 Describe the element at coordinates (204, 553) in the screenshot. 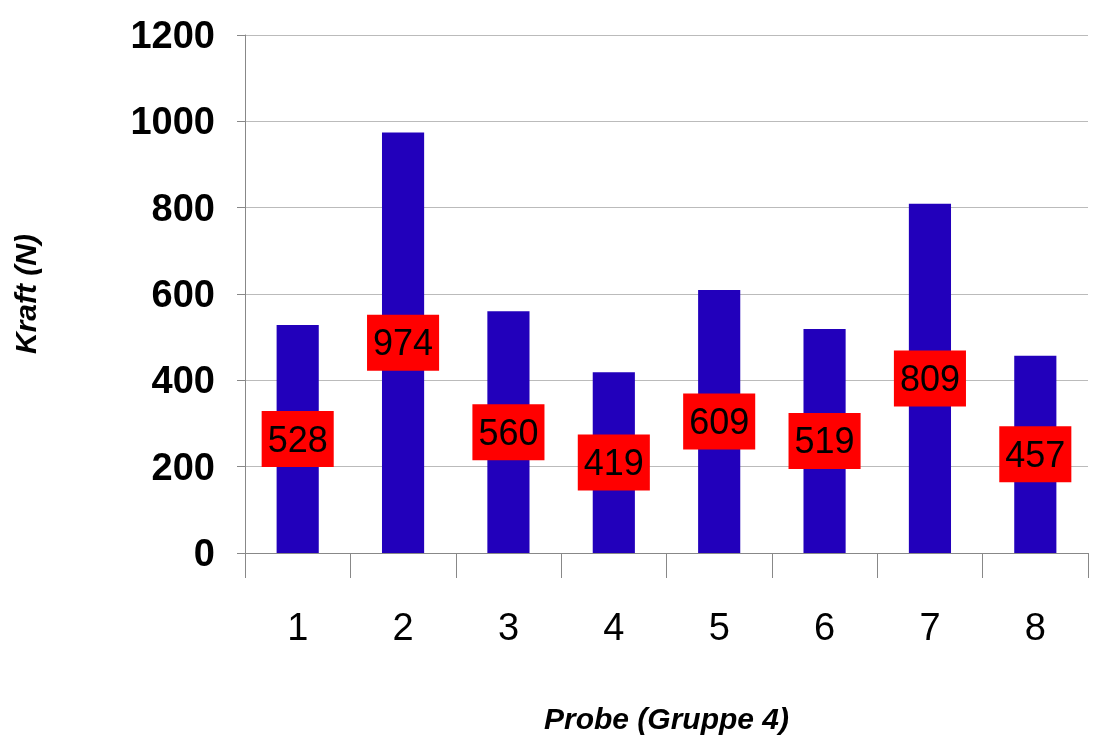

I see `y-tick-label: 0` at that location.